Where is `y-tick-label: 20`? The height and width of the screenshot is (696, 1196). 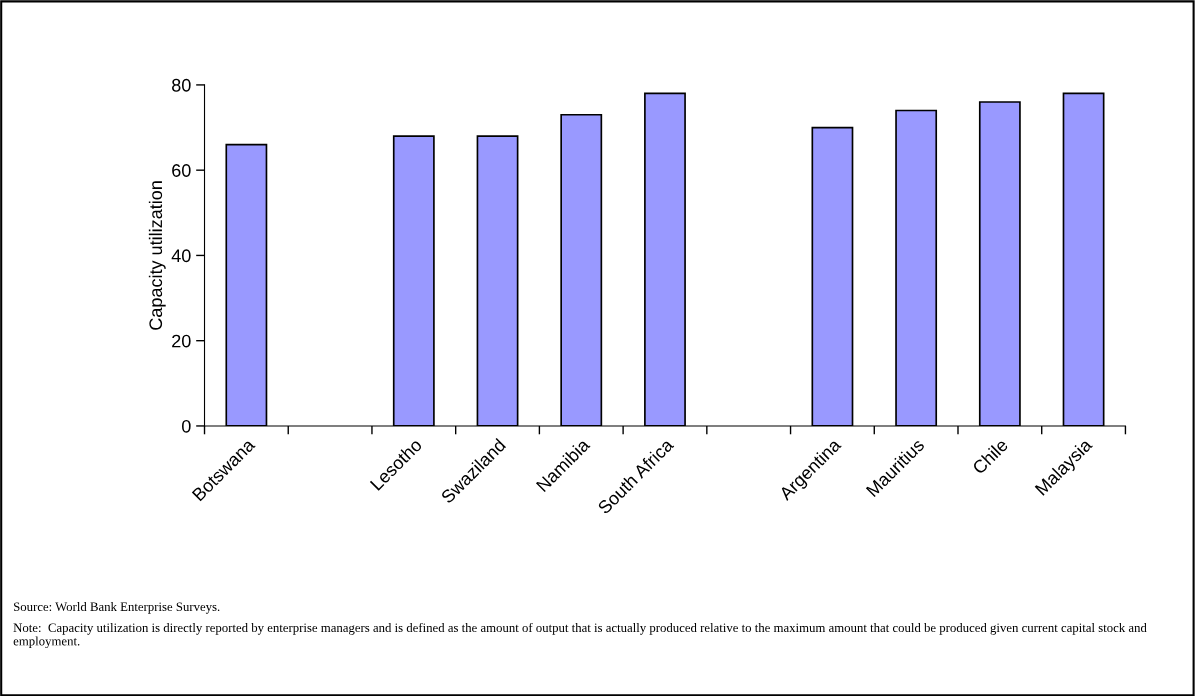
y-tick-label: 20 is located at coordinates (181, 341).